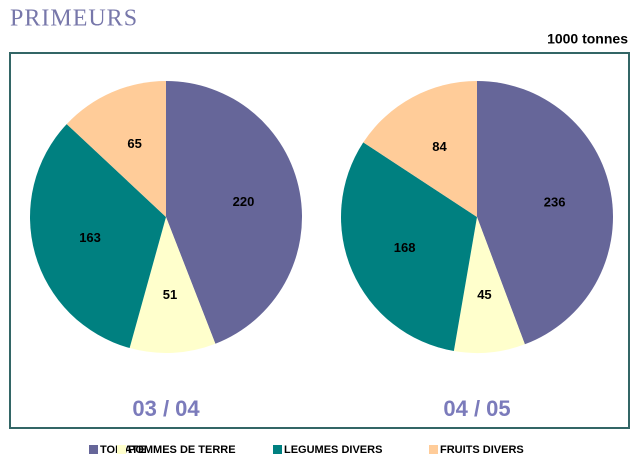  What do you see at coordinates (74, 19) in the screenshot?
I see `page-title: PRIMEURS` at bounding box center [74, 19].